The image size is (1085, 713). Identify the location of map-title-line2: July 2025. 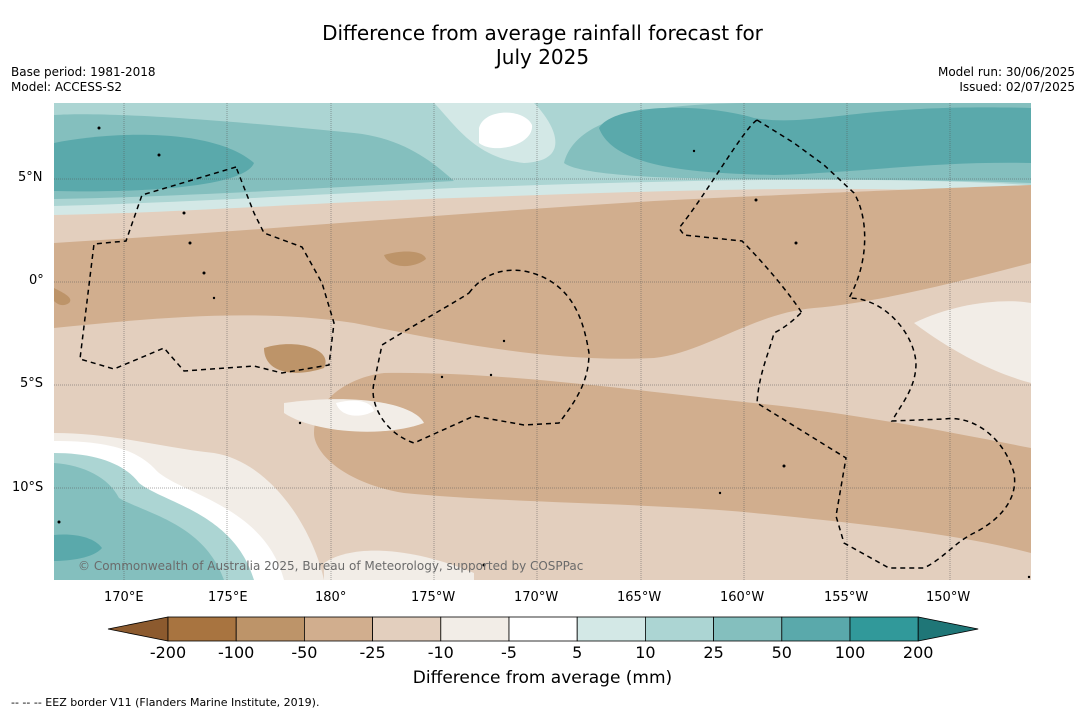
(542, 57).